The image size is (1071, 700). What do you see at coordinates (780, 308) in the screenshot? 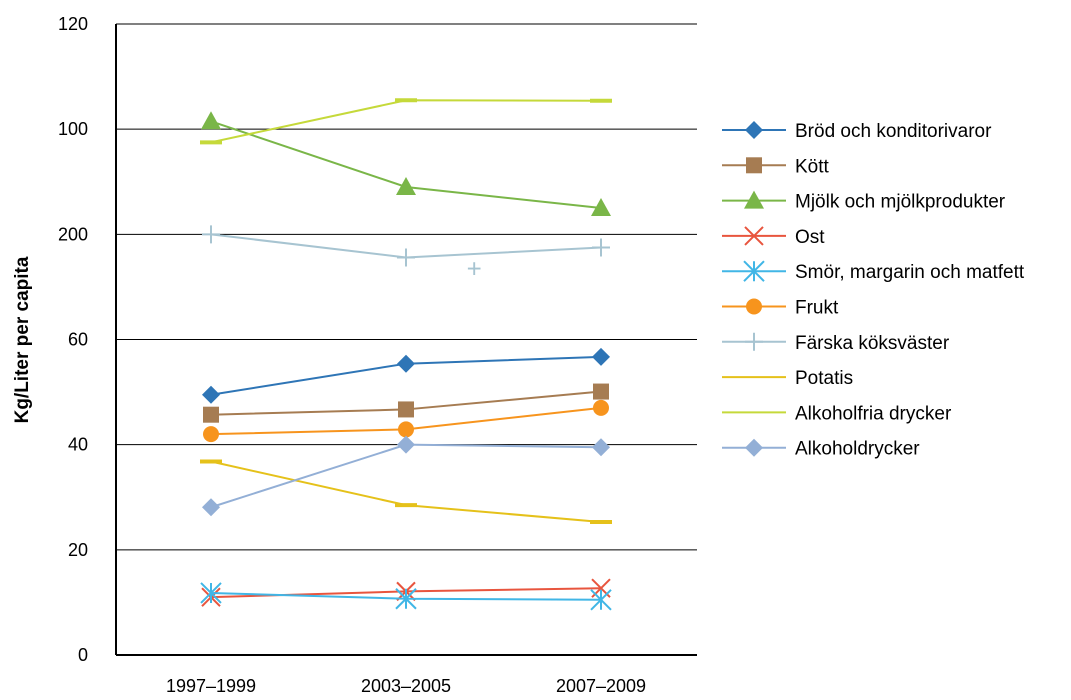
I see `legend-item: Frukt` at bounding box center [780, 308].